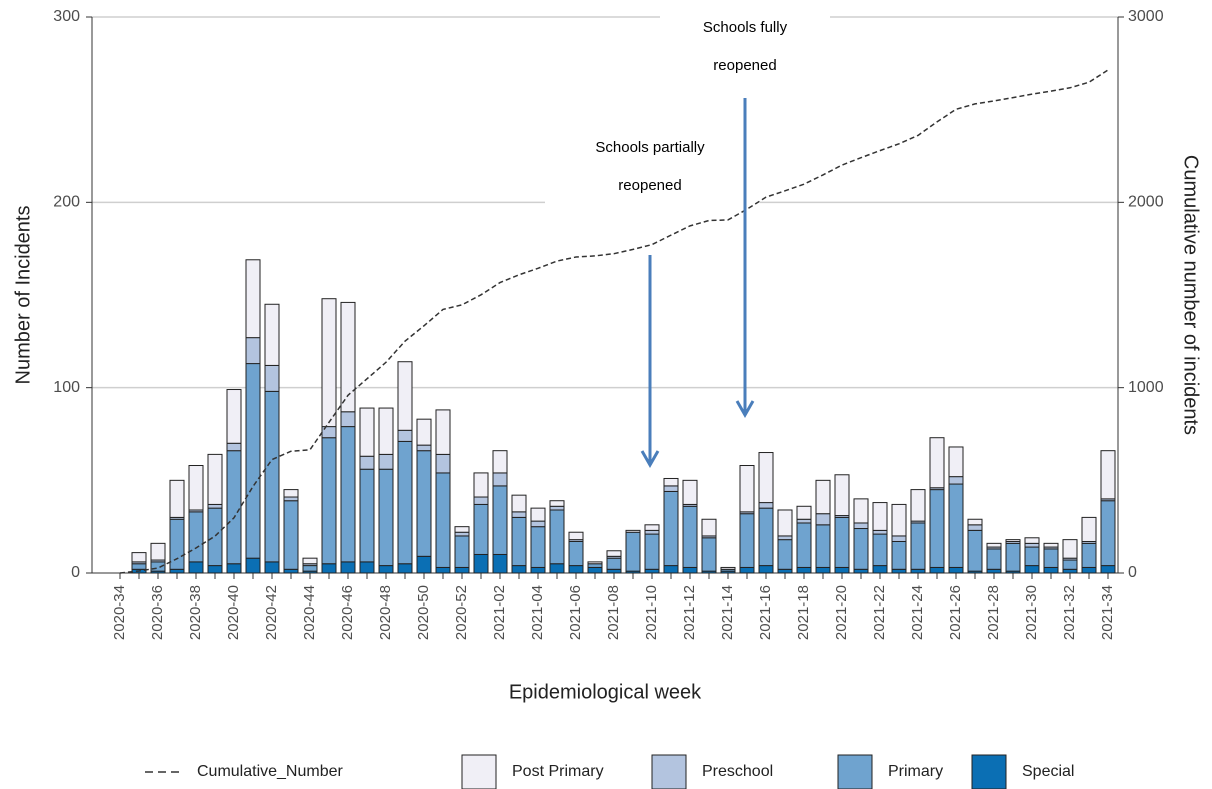 The height and width of the screenshot is (789, 1212). I want to click on x-tick-label: 2021-06, so click(575, 612).